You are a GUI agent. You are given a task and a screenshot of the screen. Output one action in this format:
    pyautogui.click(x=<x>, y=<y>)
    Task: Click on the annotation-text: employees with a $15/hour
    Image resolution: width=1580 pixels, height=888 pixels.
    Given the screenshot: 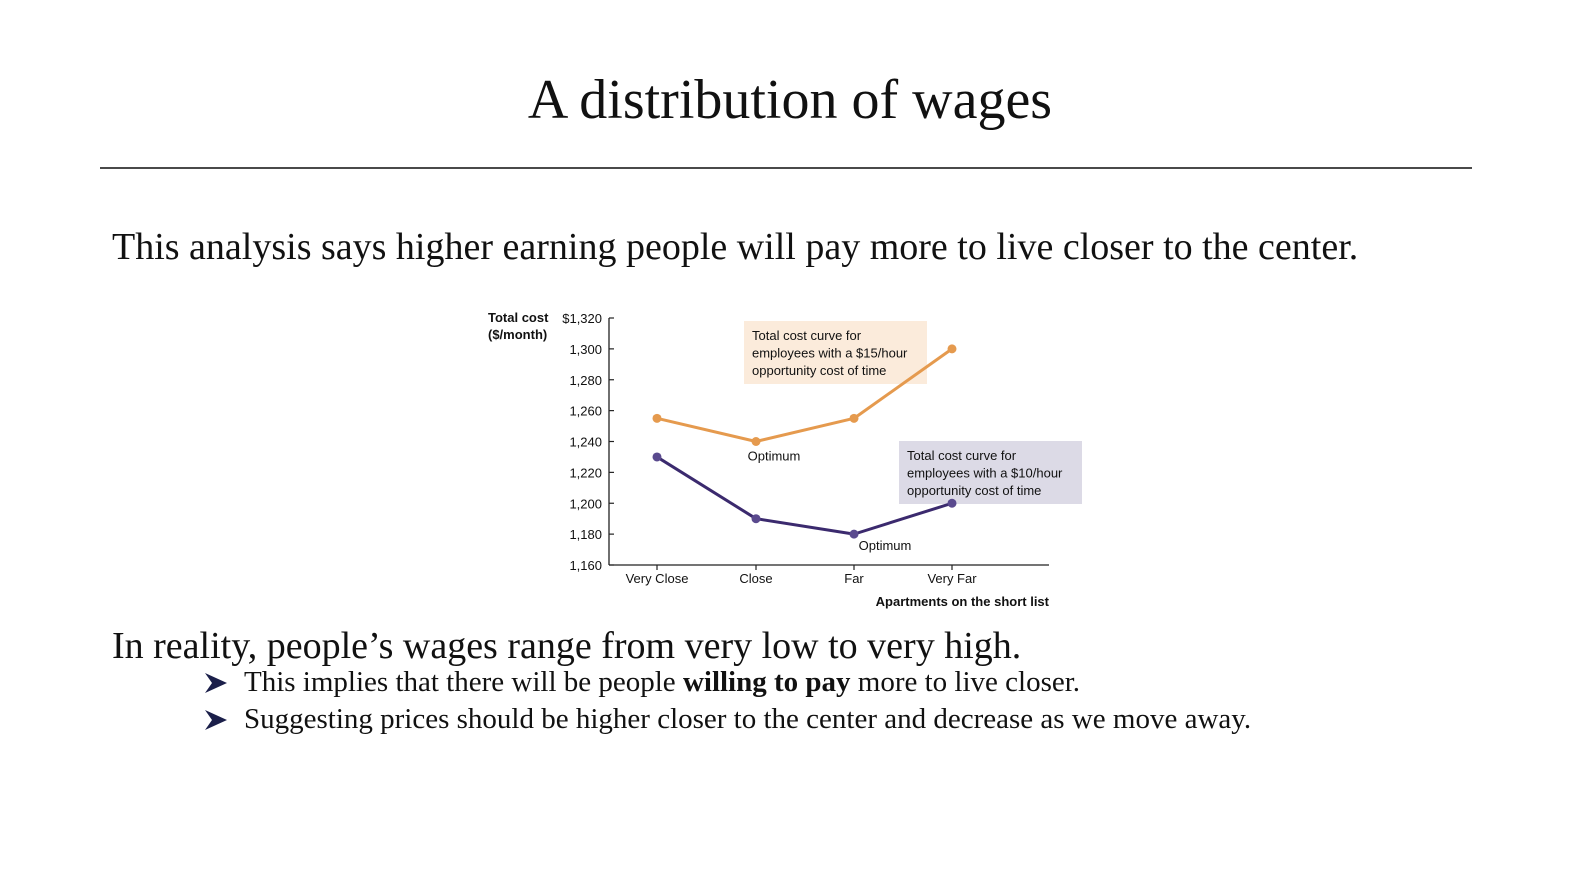 What is the action you would take?
    pyautogui.click(x=830, y=353)
    